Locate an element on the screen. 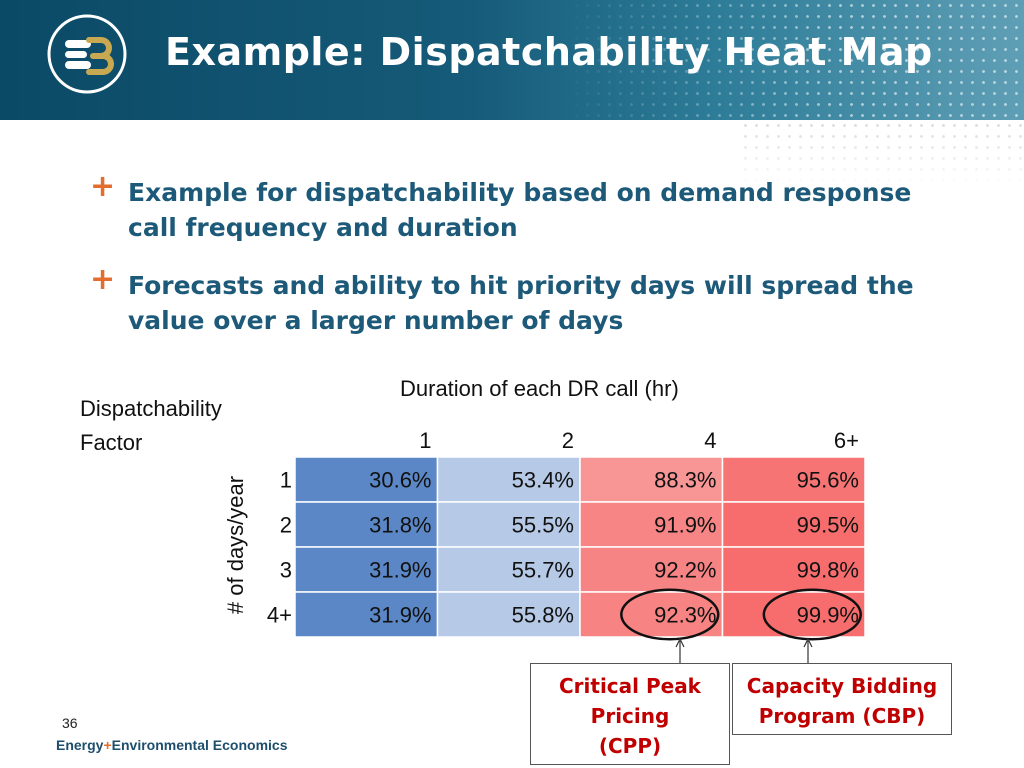 The image size is (1024, 768). footer-brand: Energy+Environmental Economics is located at coordinates (171, 745).